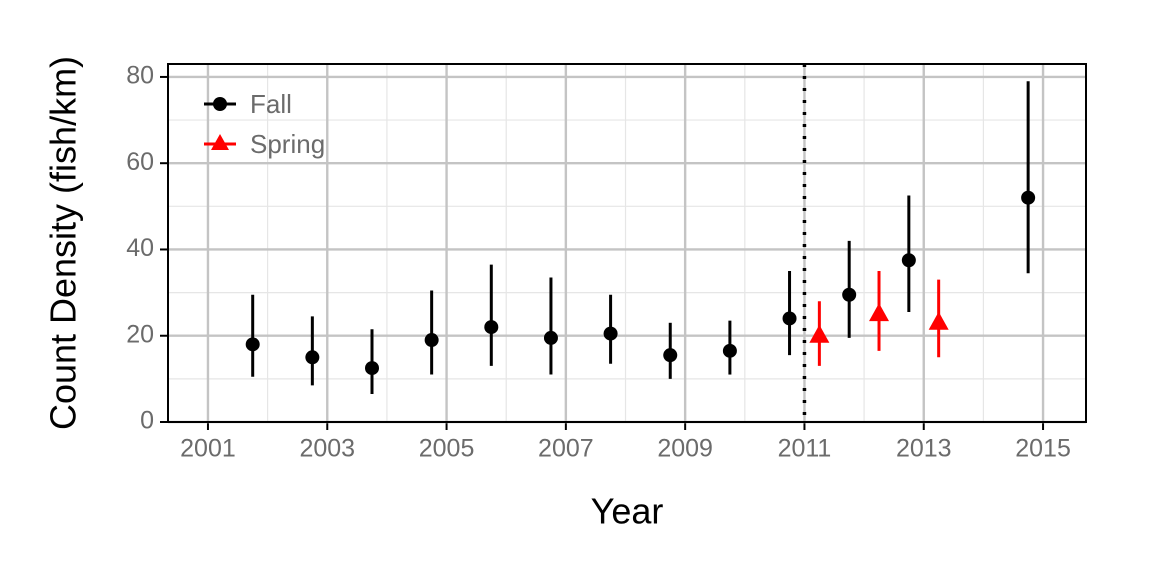 This screenshot has width=1152, height=576. Describe the element at coordinates (140, 334) in the screenshot. I see `y-tick-label: 20` at that location.